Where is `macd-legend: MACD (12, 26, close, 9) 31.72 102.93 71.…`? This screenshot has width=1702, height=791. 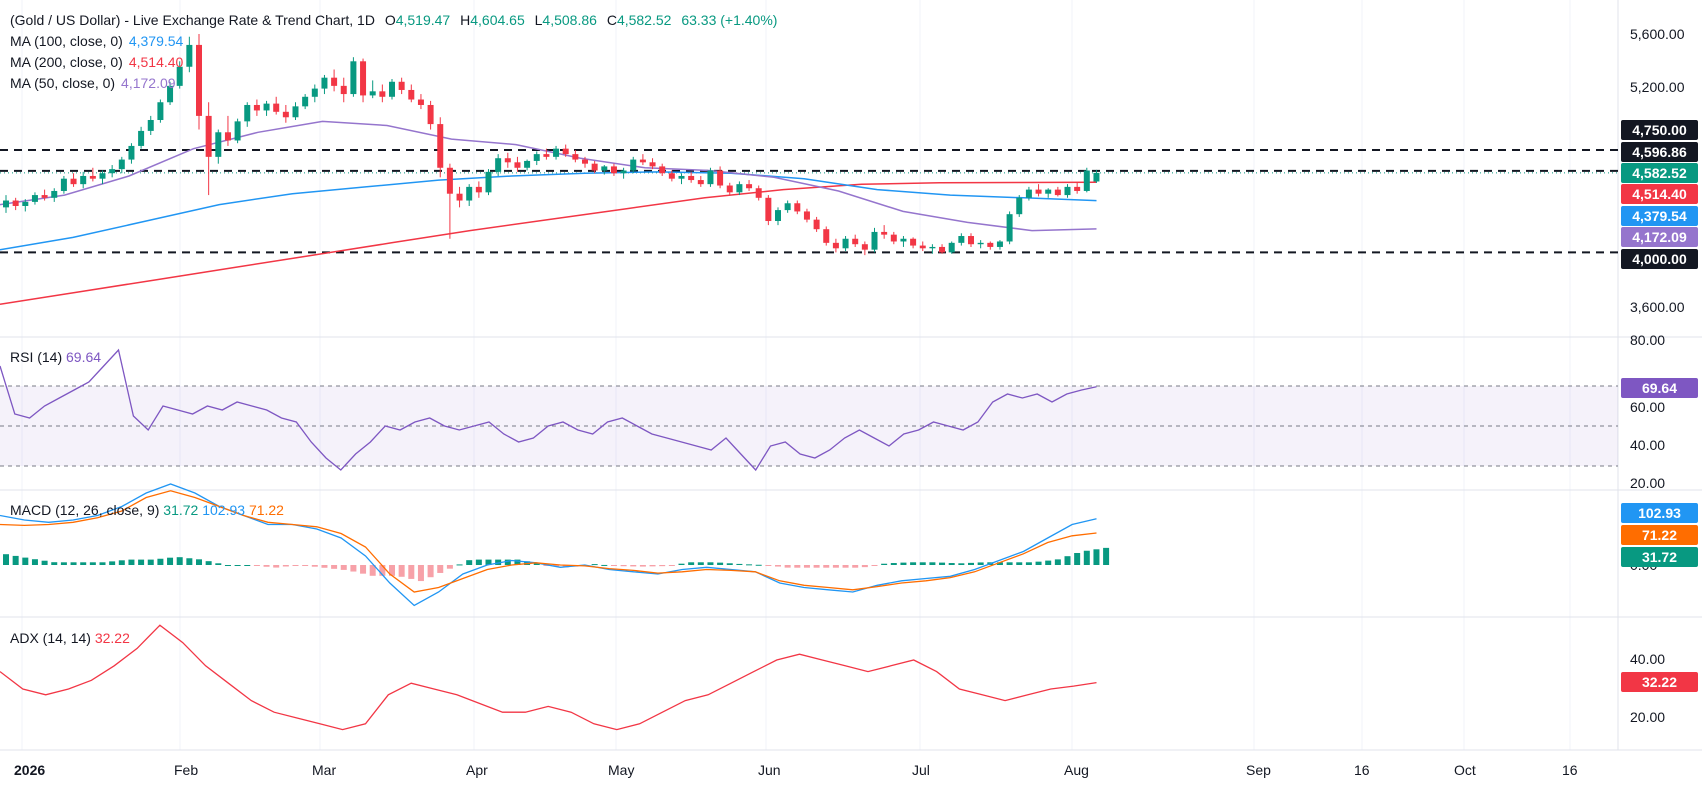
macd-legend: MACD (12, 26, close, 9) 31.72 102.93 71.… is located at coordinates (147, 510).